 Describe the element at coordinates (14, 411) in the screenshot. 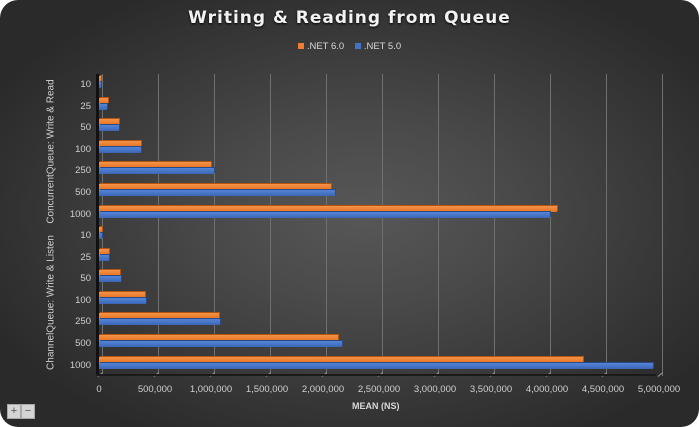

I see `zoom-in-button: +` at that location.